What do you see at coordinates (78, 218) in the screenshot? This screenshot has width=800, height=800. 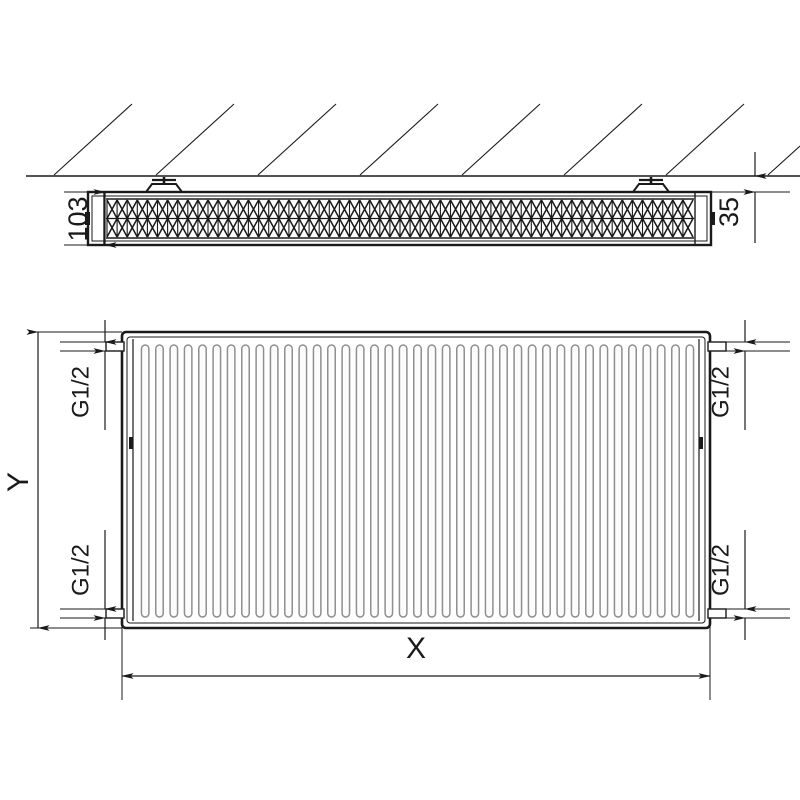 I see `dimension-label-103: 103` at bounding box center [78, 218].